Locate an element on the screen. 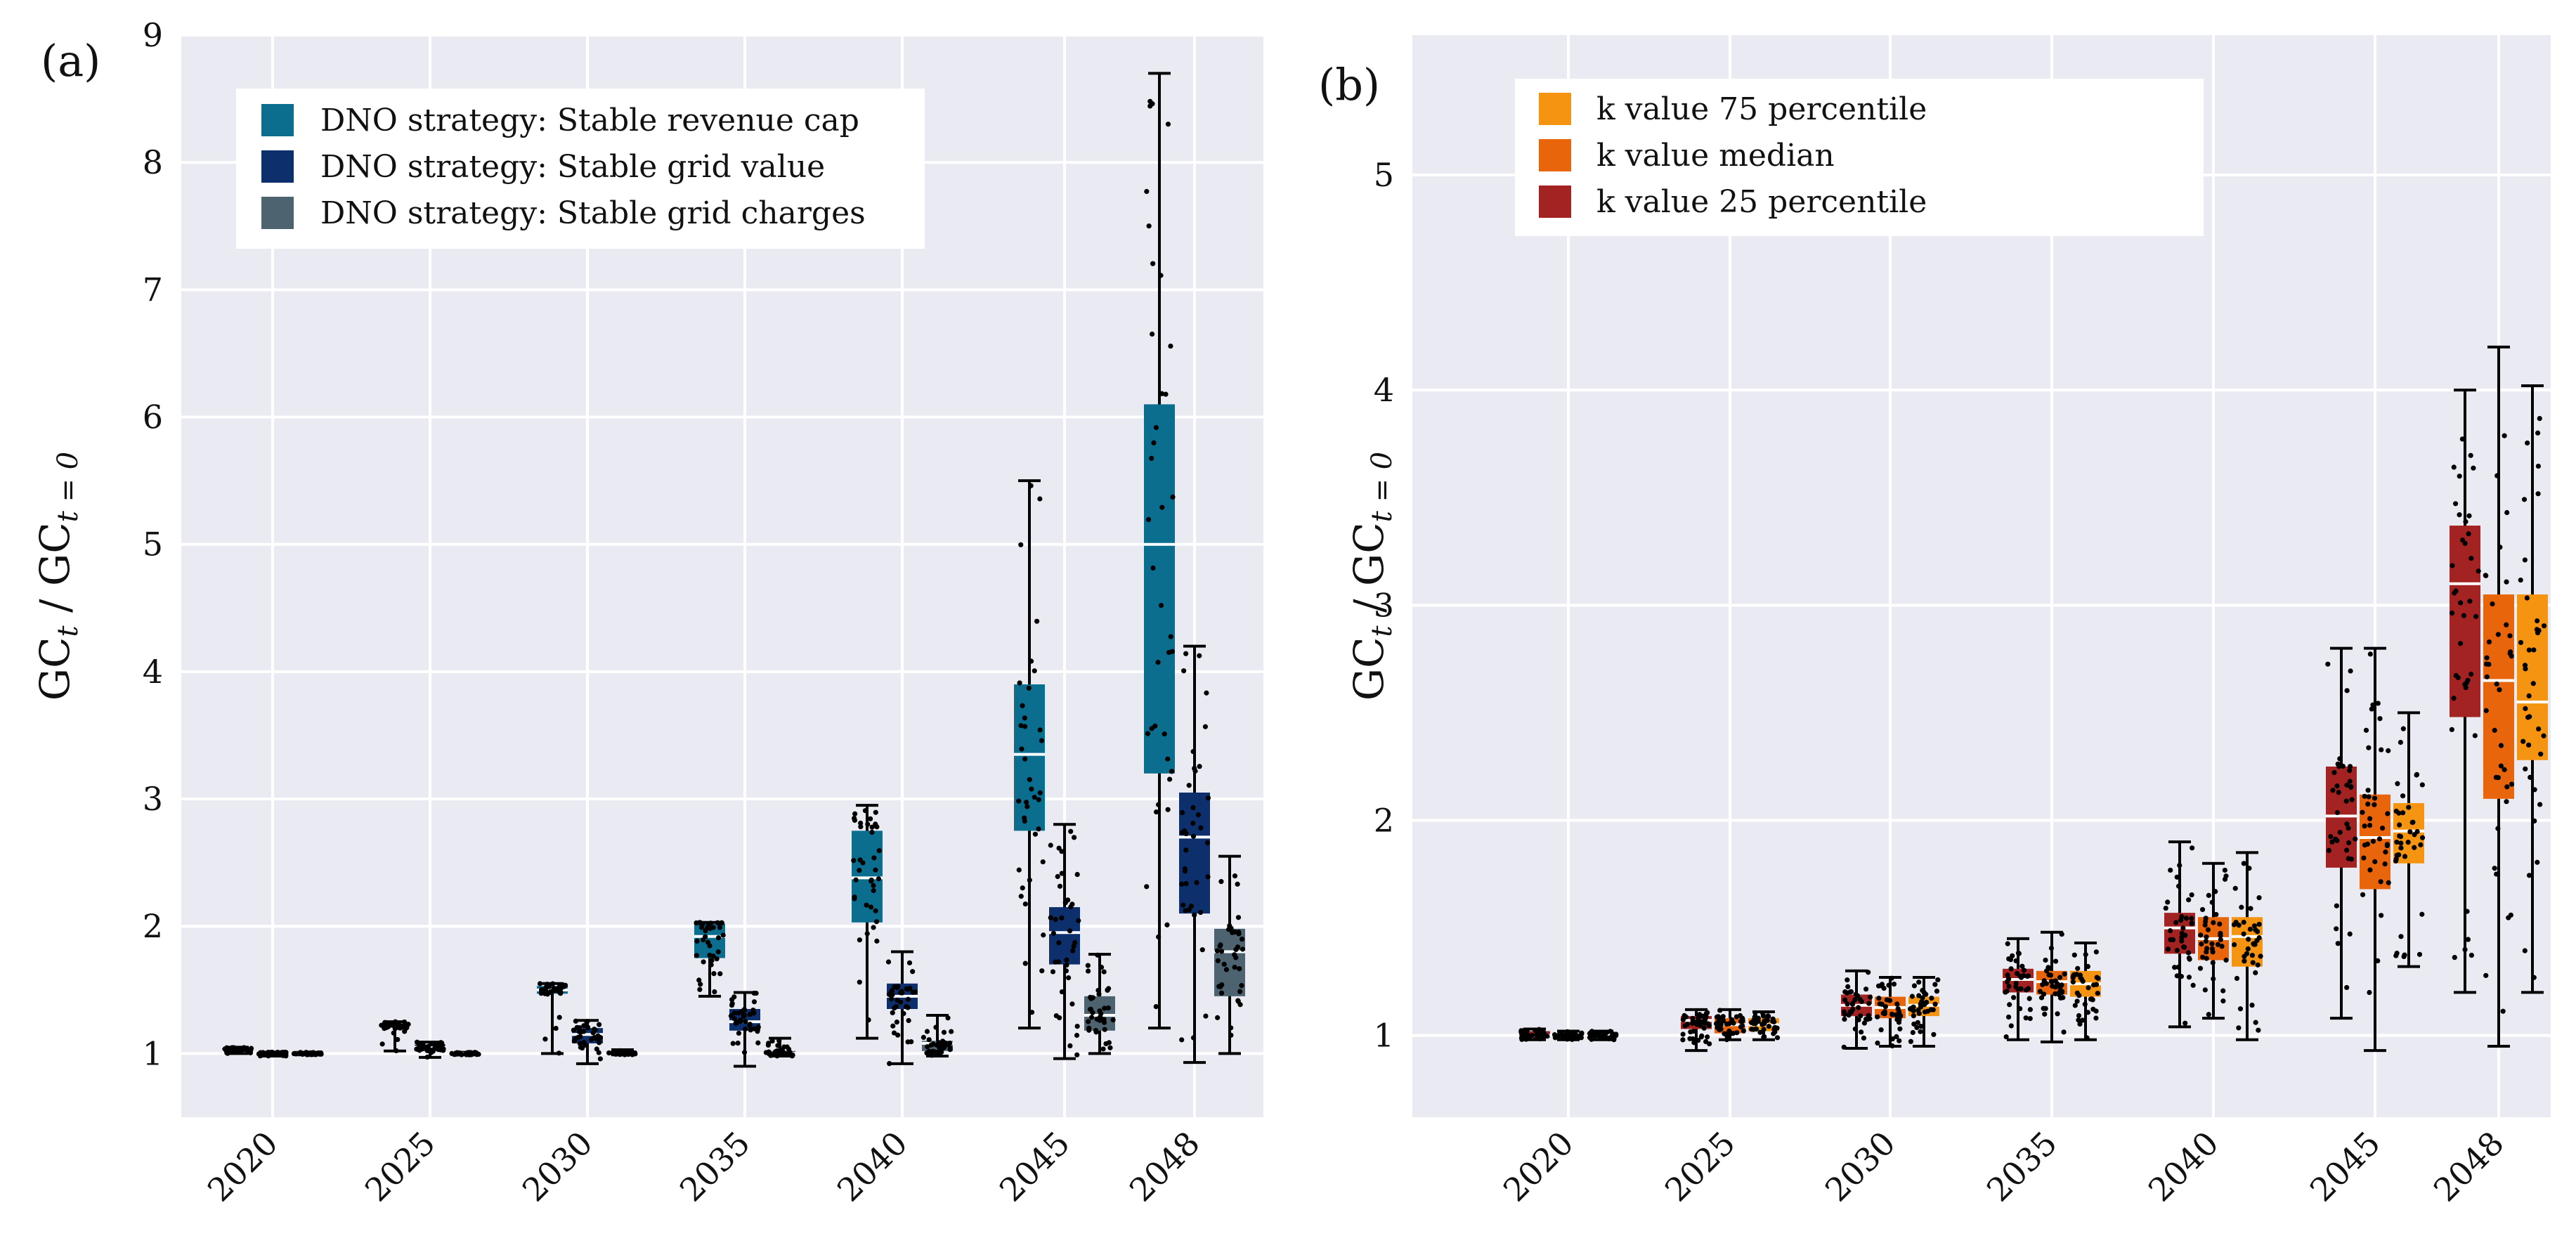  panel-b-xtick-label: 2030 is located at coordinates (1860, 1166).